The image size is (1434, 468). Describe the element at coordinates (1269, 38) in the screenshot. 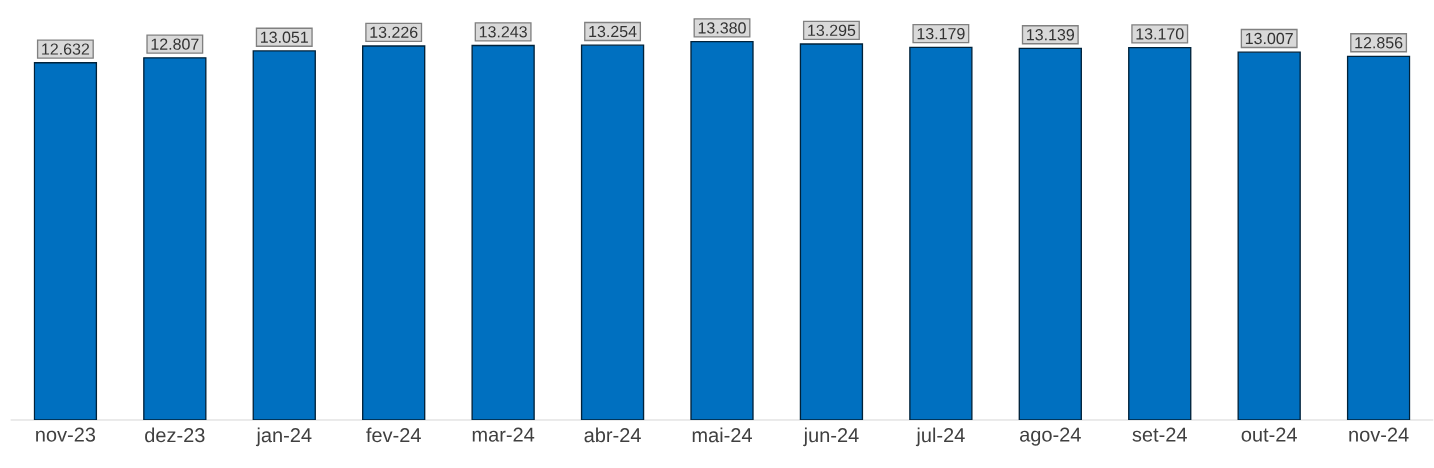

I see `data-label: 13.007` at that location.